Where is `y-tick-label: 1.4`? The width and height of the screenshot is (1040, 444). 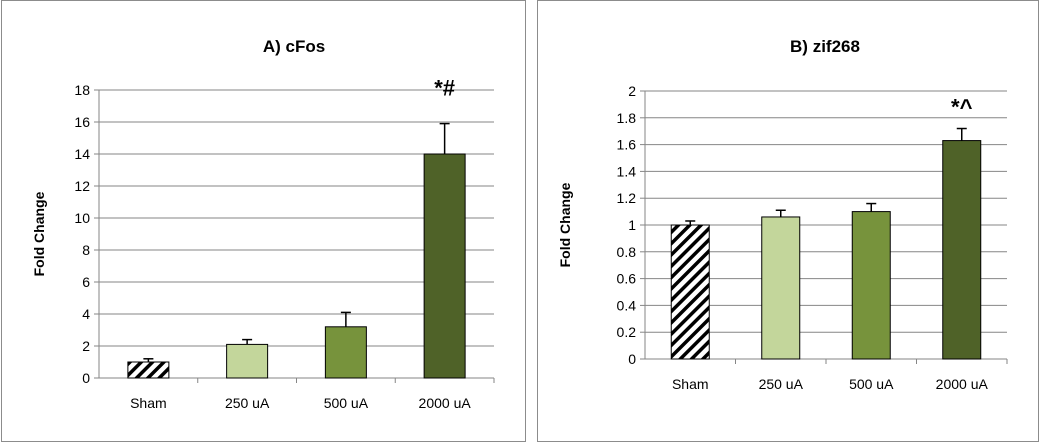
y-tick-label: 1.4 is located at coordinates (627, 171).